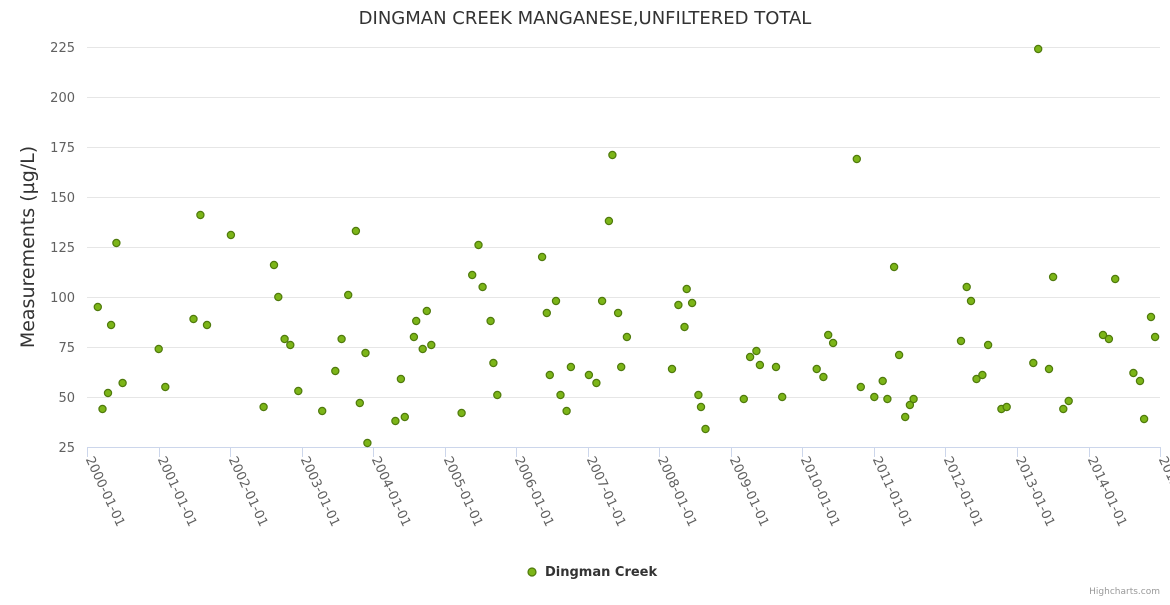  Describe the element at coordinates (1124, 592) in the screenshot. I see `credits-link: Highcharts.com` at that location.